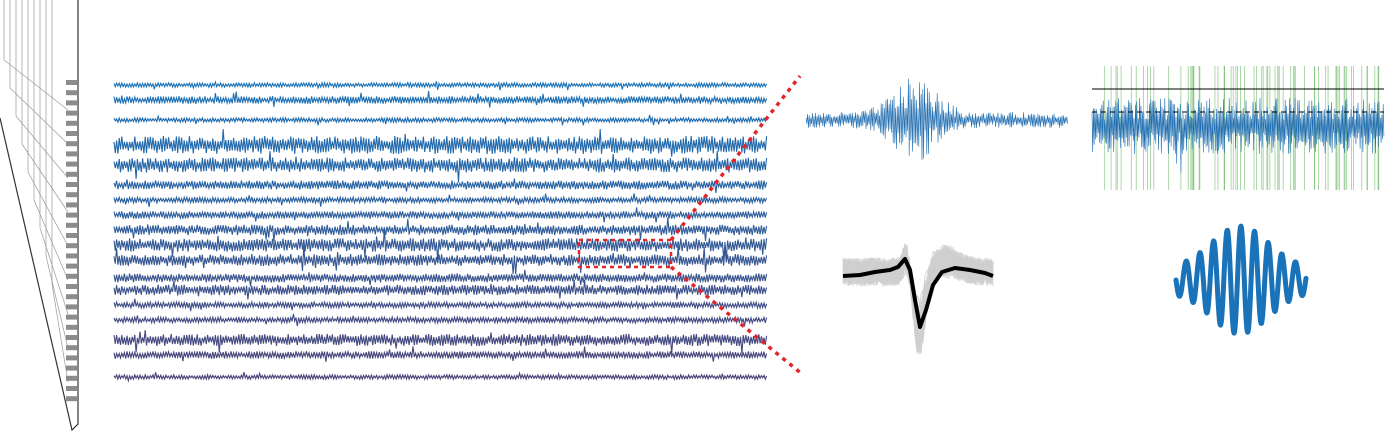 Image resolution: width=1393 pixels, height=436 pixels. I want to click on zoom-line-top, so click(735, 158).